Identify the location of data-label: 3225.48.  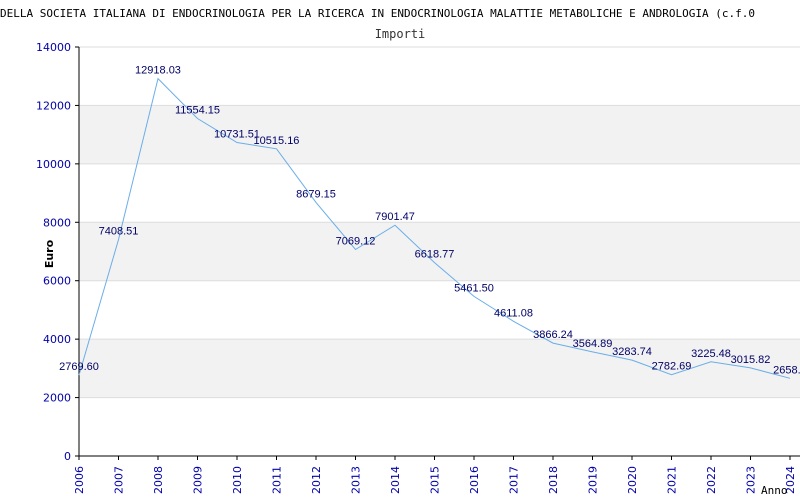
(711, 354).